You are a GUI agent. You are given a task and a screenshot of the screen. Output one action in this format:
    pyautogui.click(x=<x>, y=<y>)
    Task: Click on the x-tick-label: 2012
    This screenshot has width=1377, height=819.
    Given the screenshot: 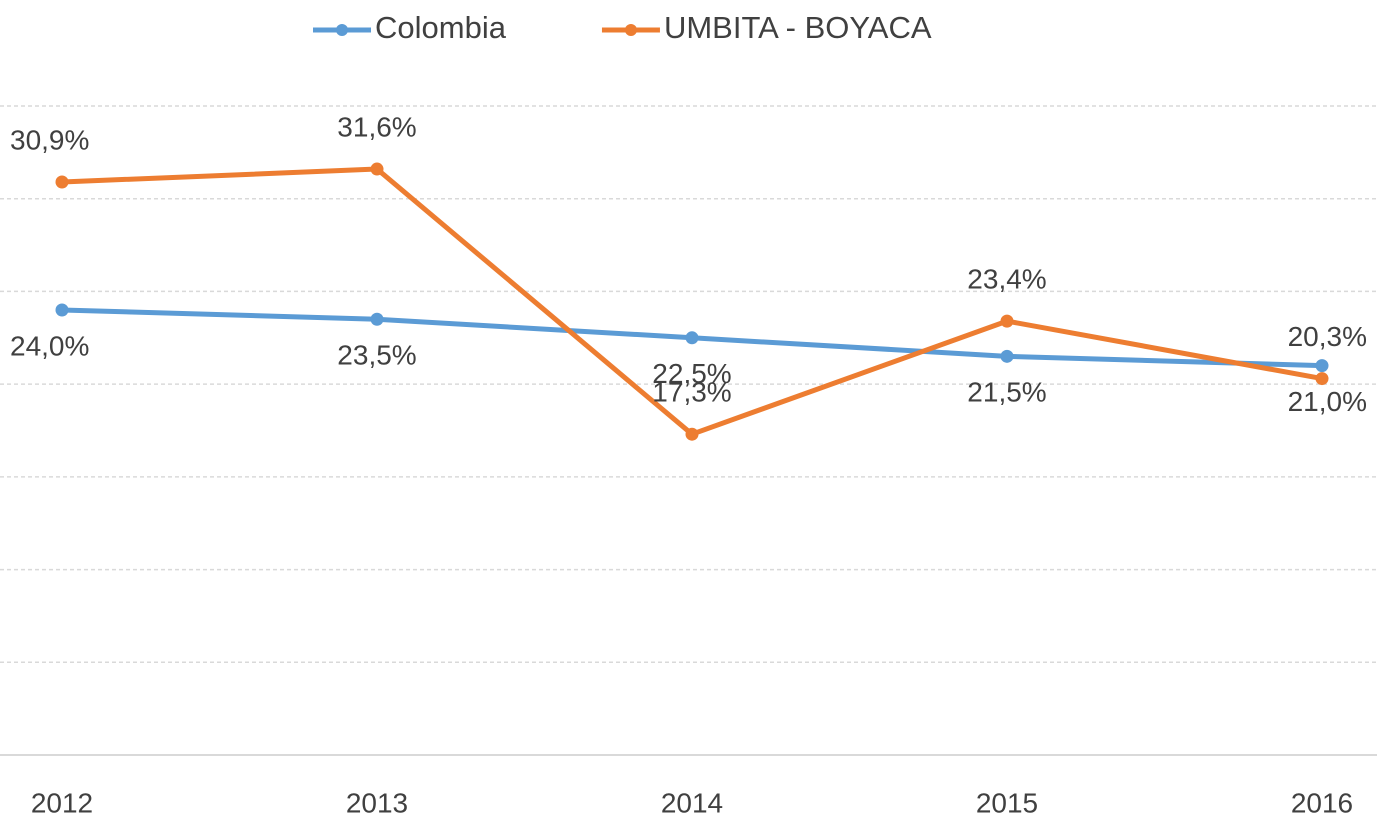 What is the action you would take?
    pyautogui.click(x=62, y=802)
    